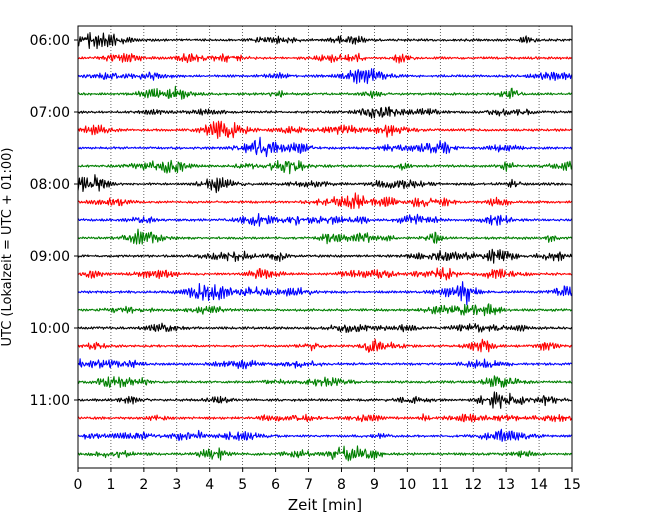 This screenshot has height=524, width=650. Describe the element at coordinates (50, 401) in the screenshot. I see `y-tick-label: 11:00` at that location.